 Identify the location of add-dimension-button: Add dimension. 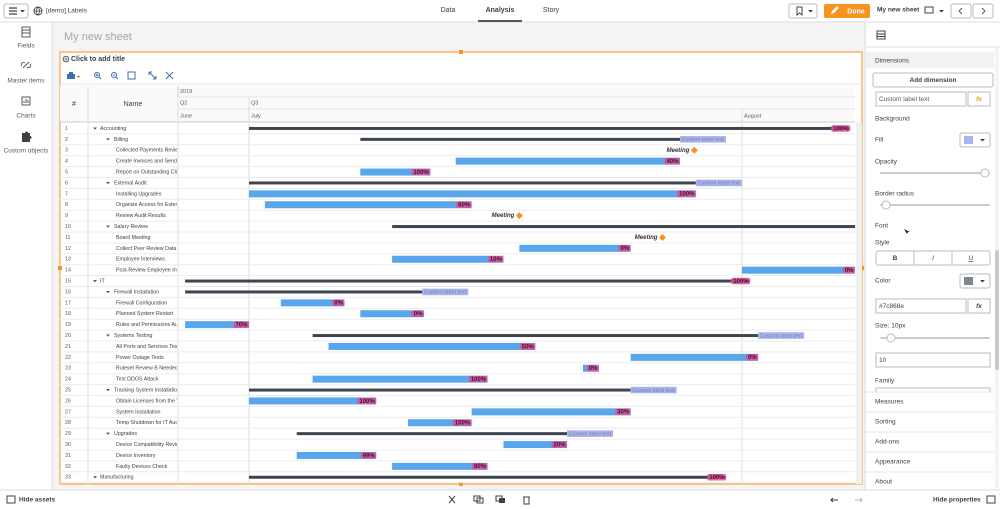
(933, 80).